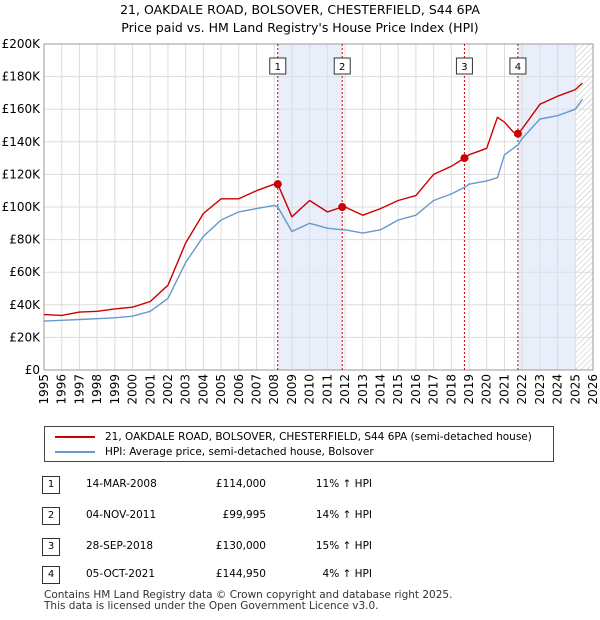  Describe the element at coordinates (347, 574) in the screenshot. I see `sale-hpi-change: 4% ↑ HPI` at that location.